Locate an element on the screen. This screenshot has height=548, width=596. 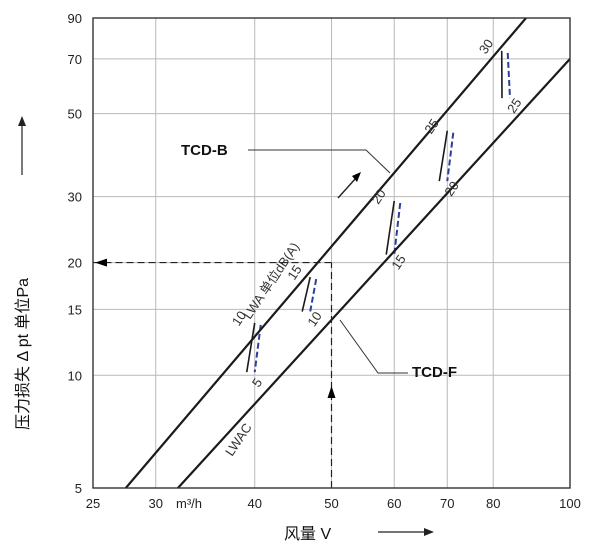
noise-label-b: 25 is located at coordinates (431, 126).